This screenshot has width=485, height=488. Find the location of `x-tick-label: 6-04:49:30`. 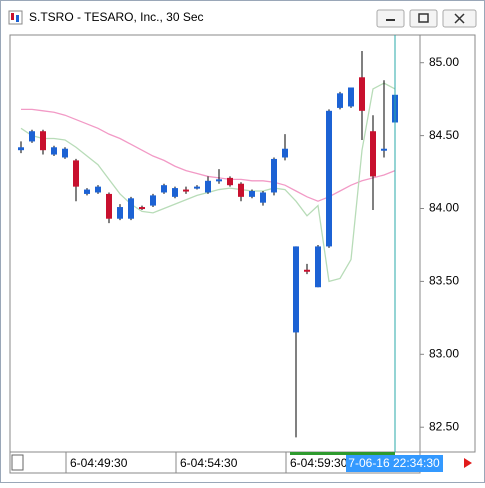

x-tick-label: 6-04:49:30 is located at coordinates (99, 463).